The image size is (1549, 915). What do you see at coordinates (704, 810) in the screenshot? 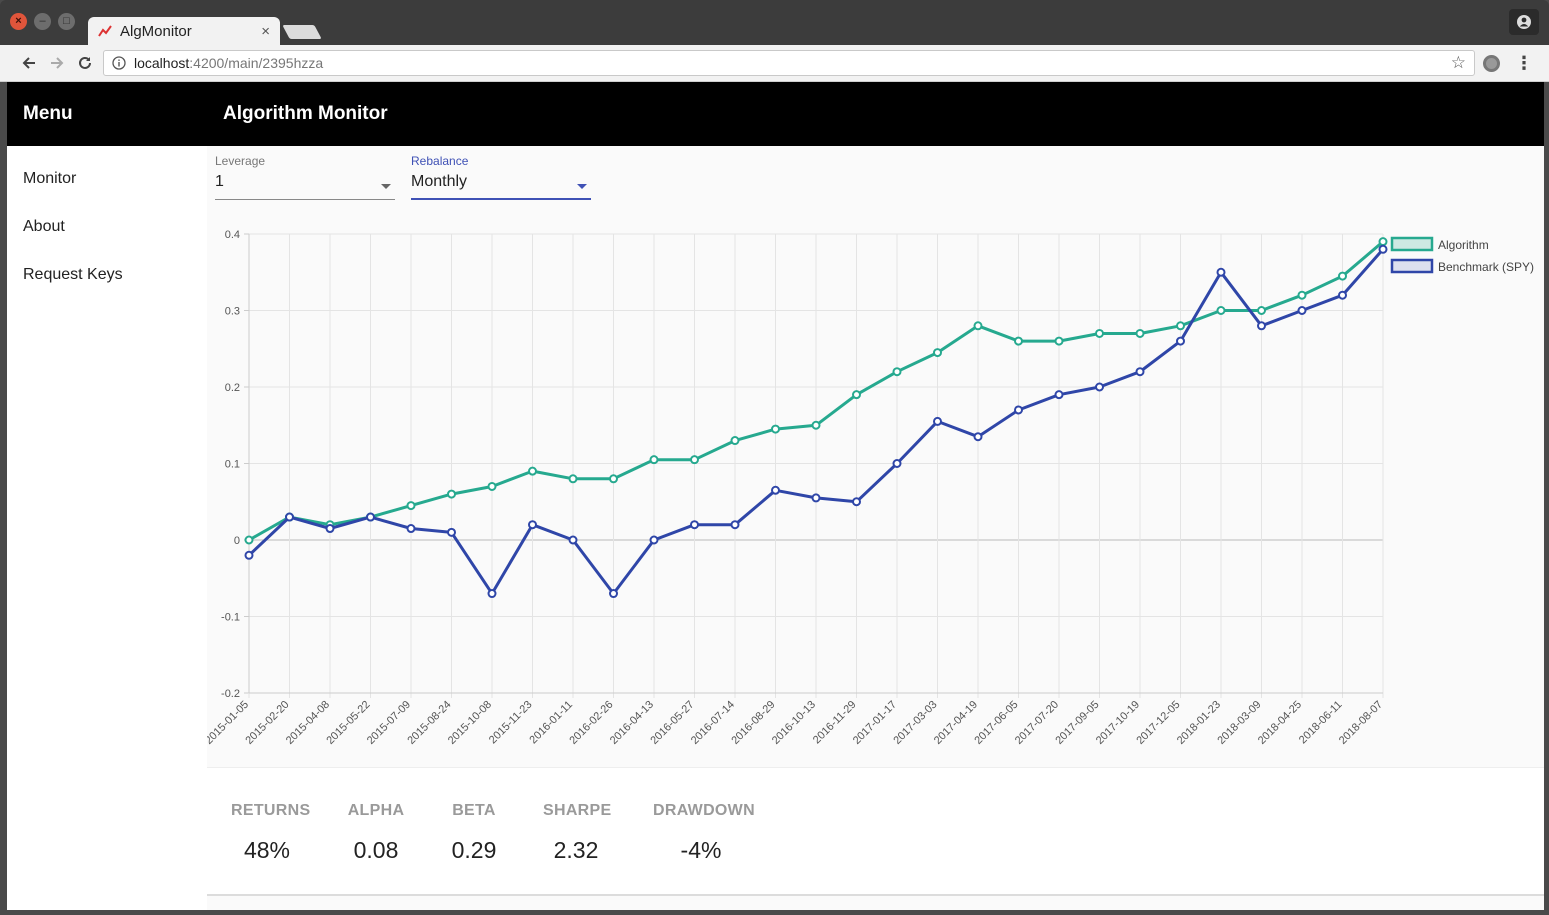
I see `stat-label: DRAWDOWN` at bounding box center [704, 810].